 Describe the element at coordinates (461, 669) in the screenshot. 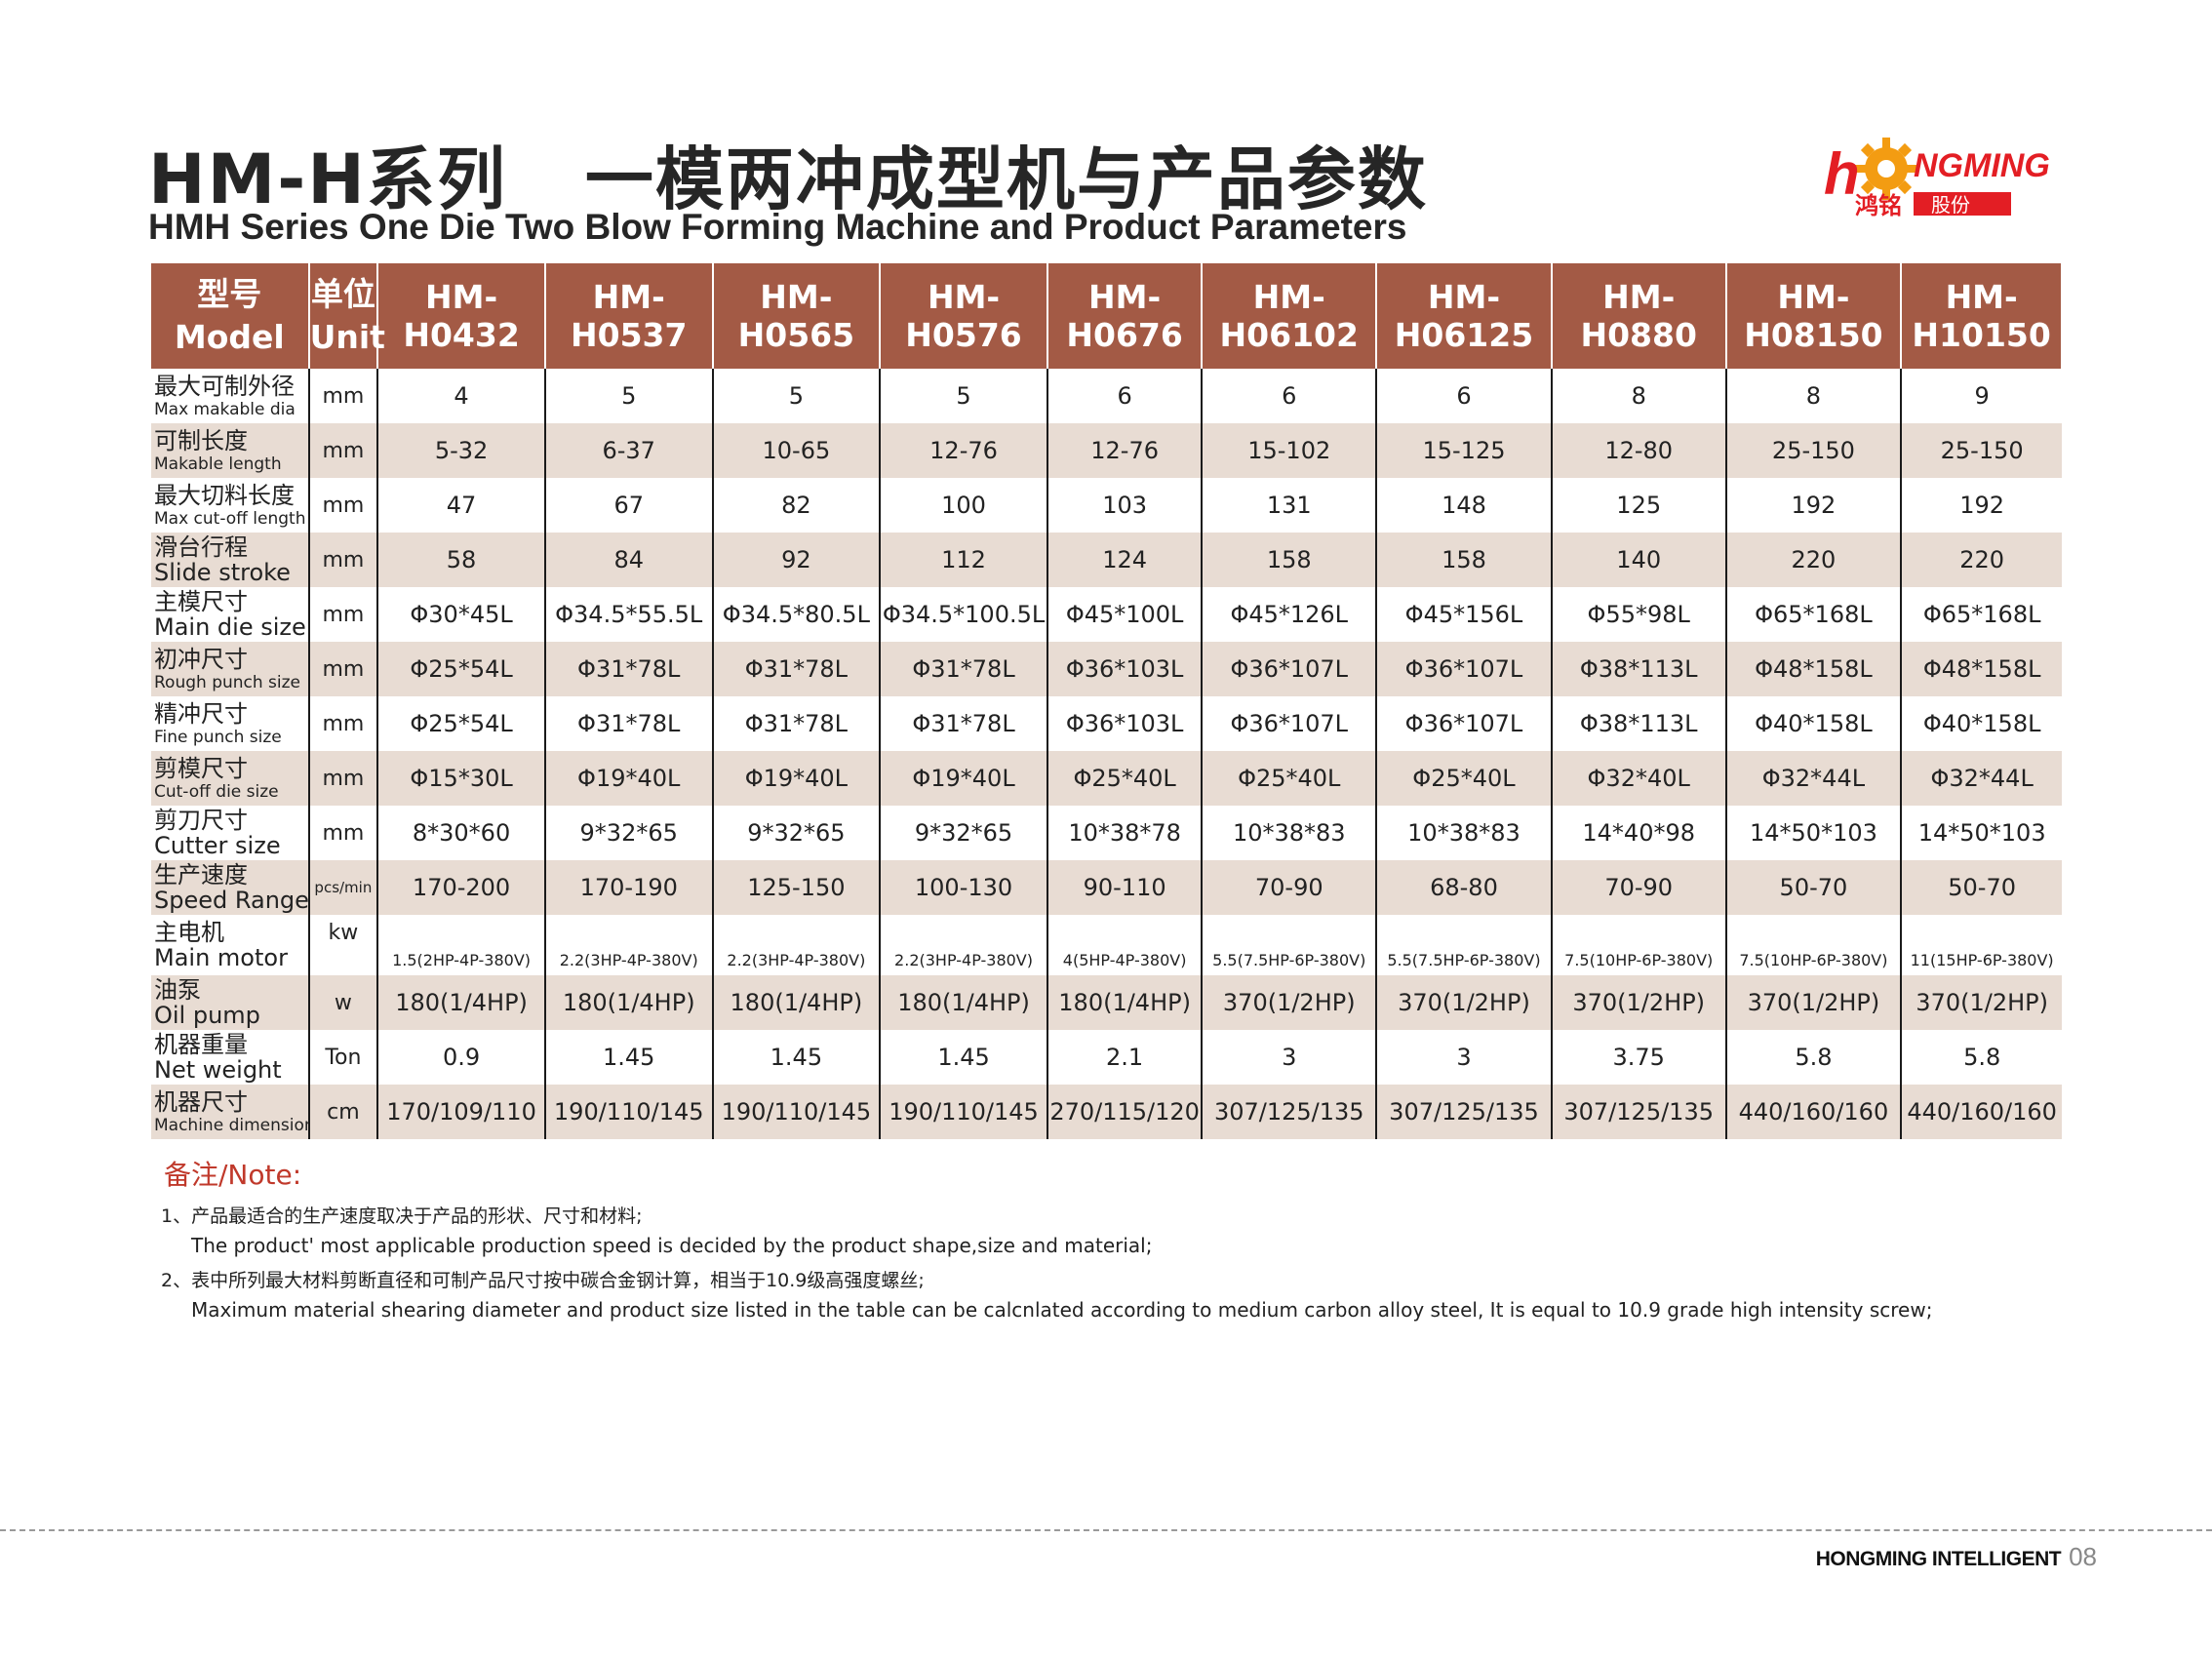

I see `table-cell: Φ25*54L` at that location.